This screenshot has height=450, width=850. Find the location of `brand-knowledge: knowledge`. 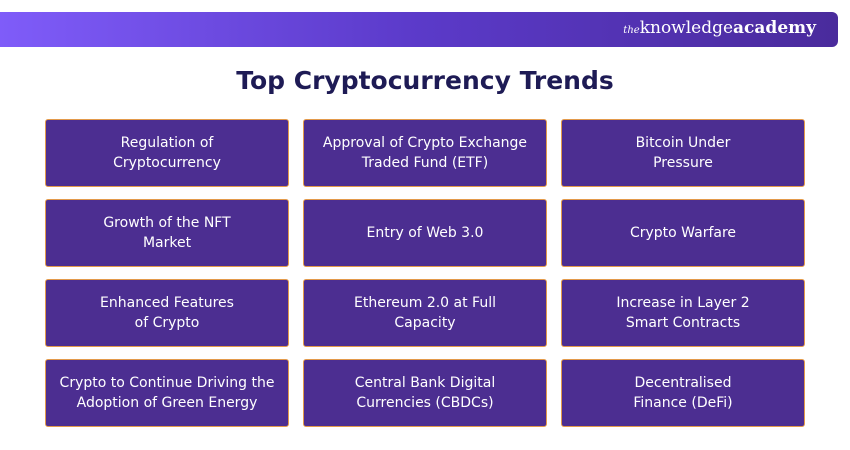

brand-knowledge: knowledge is located at coordinates (686, 28).